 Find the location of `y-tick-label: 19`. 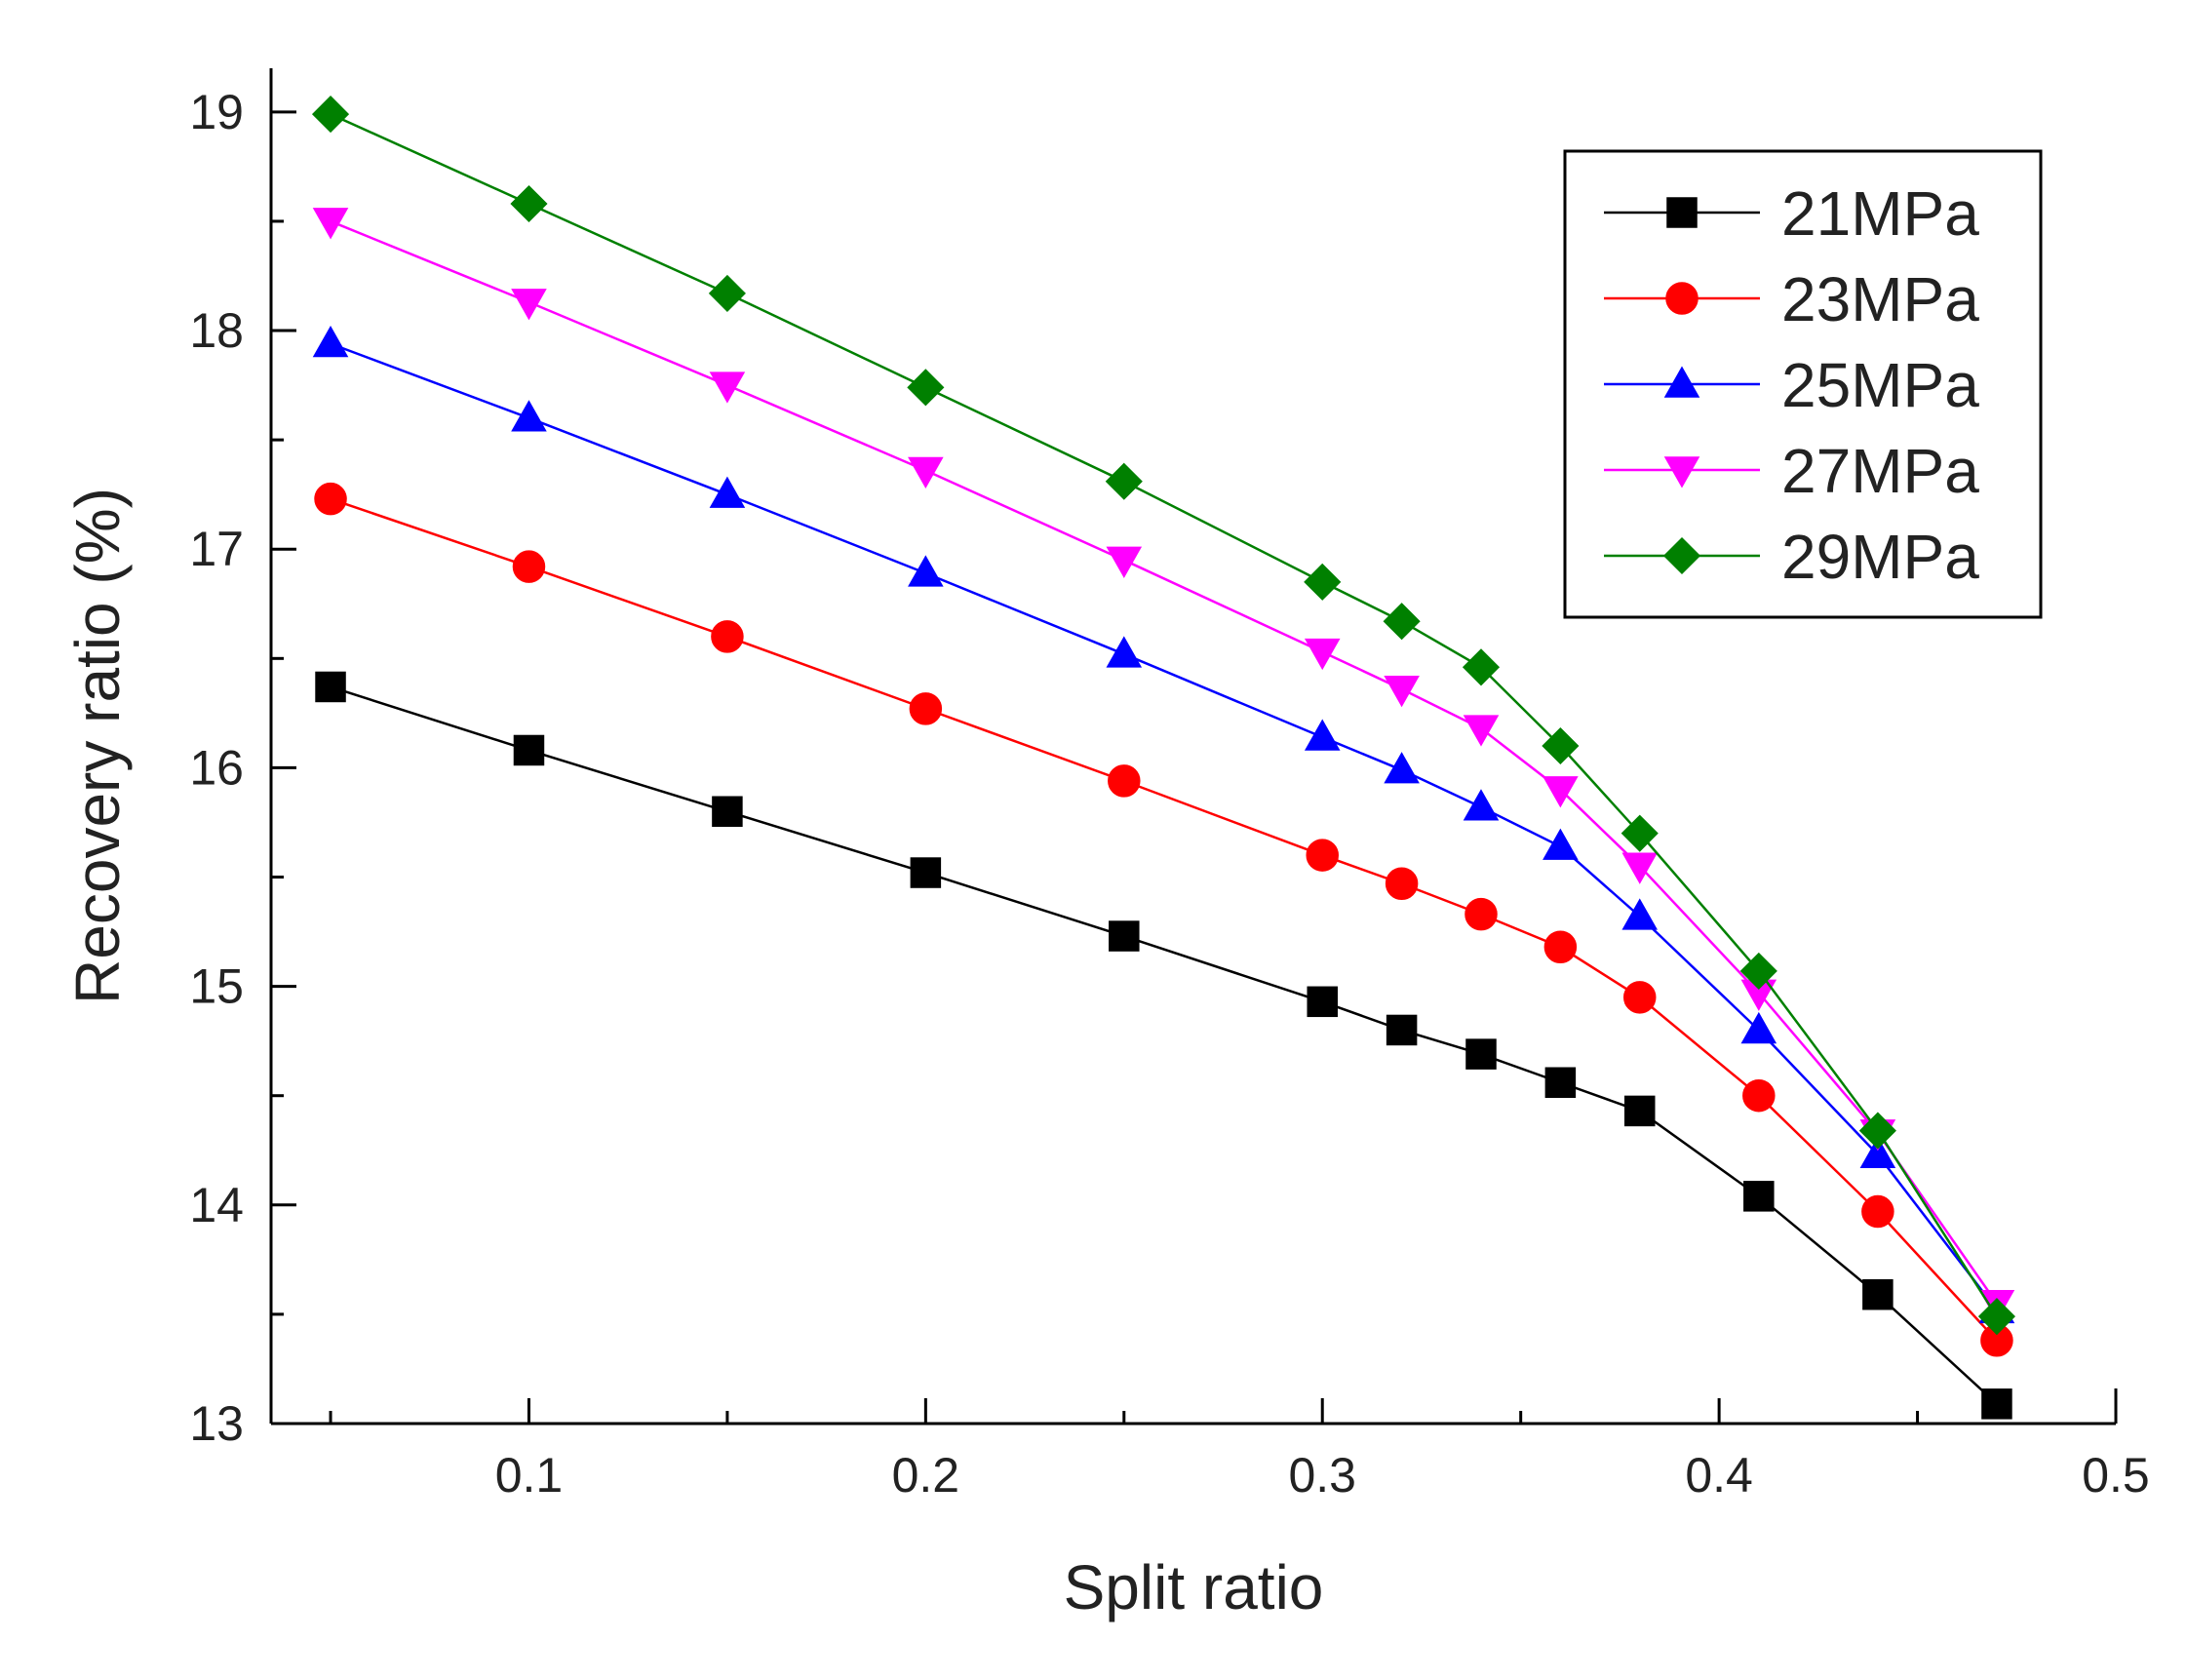

y-tick-label: 19 is located at coordinates (216, 112).